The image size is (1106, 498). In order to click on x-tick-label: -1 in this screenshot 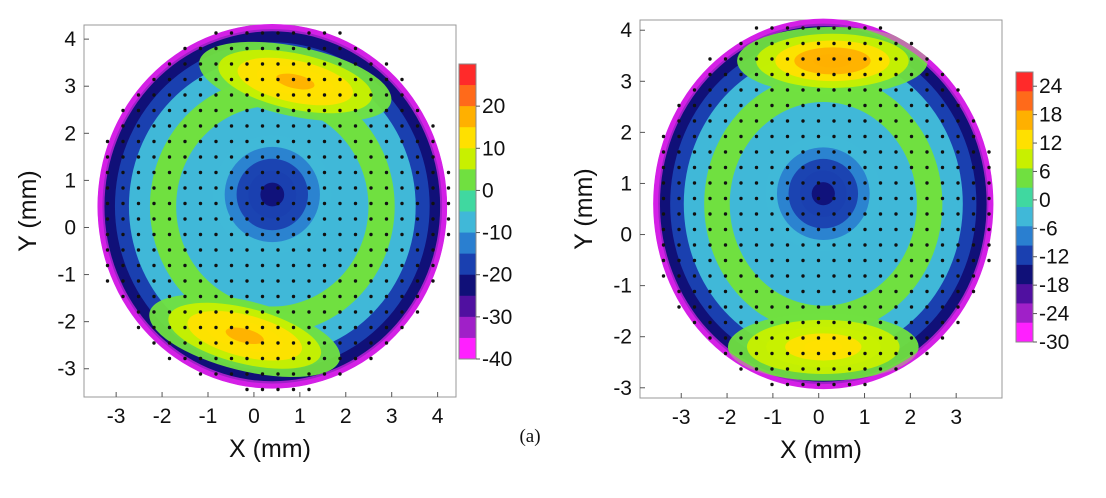, I will do `click(773, 417)`.